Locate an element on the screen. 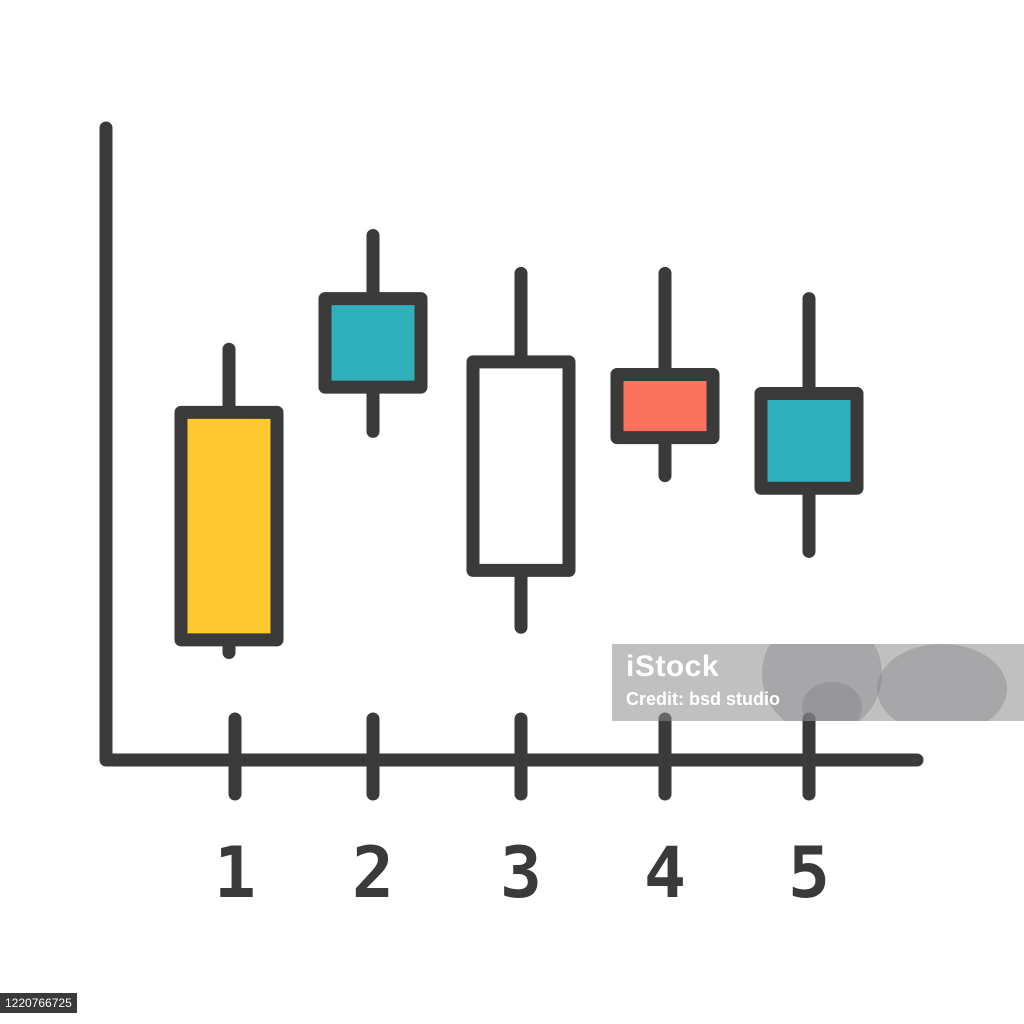  stock-watermark: iStock Credit: bsd studio is located at coordinates (818, 682).